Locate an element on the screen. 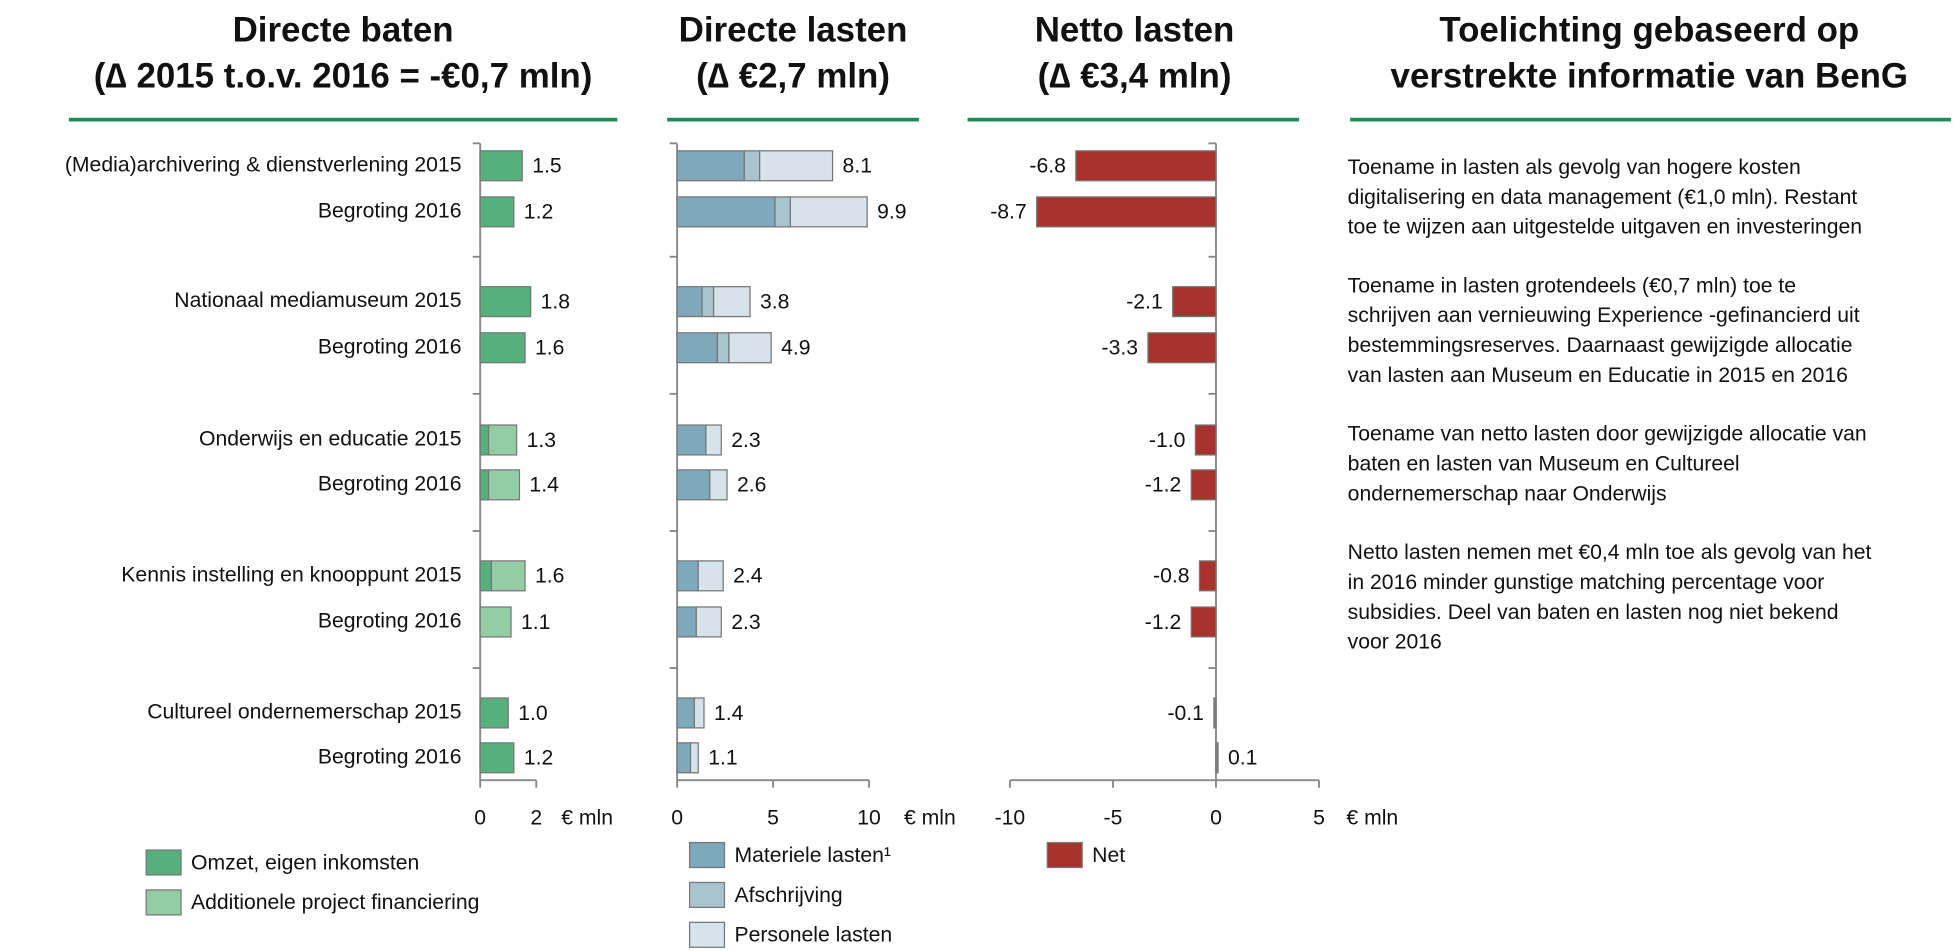 The width and height of the screenshot is (1955, 951). chart-title: Netto lasten is located at coordinates (1135, 30).